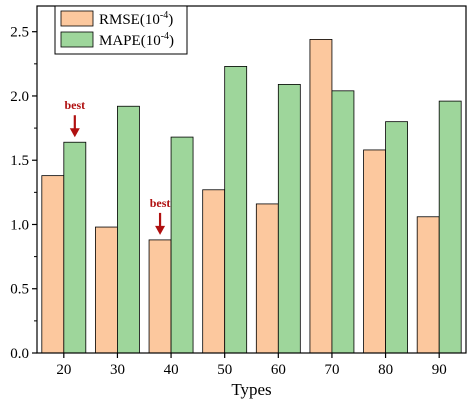 The image size is (474, 403). Describe the element at coordinates (119, 20) in the screenshot. I see `legend-series-name: RMSE` at that location.